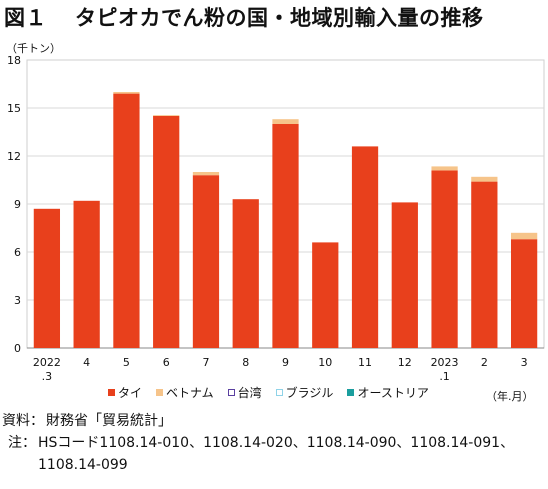  I want to click on legend-item-thailand: タイ, so click(125, 392).